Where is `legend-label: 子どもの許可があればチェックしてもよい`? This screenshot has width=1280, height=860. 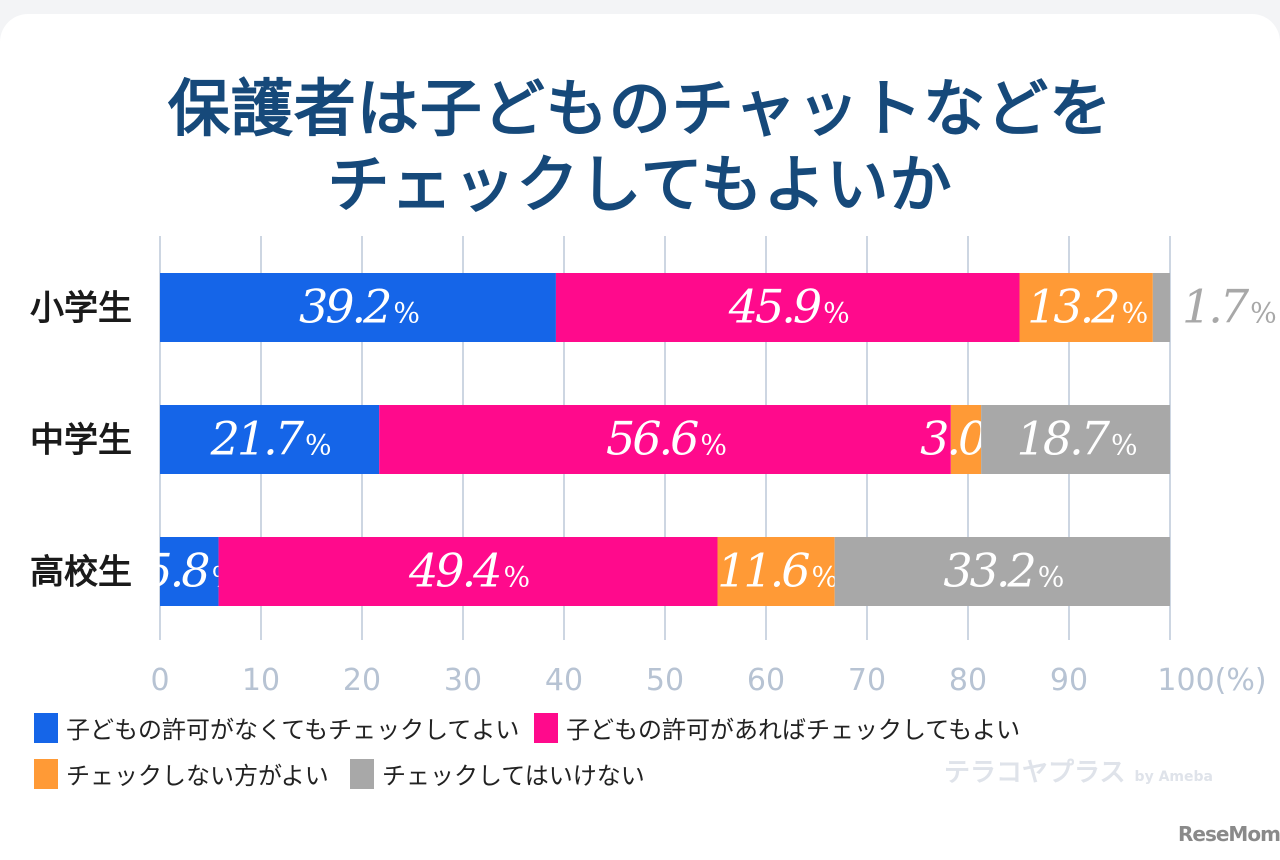 legend-label: 子どもの許可があればチェックしてもよい is located at coordinates (793, 730).